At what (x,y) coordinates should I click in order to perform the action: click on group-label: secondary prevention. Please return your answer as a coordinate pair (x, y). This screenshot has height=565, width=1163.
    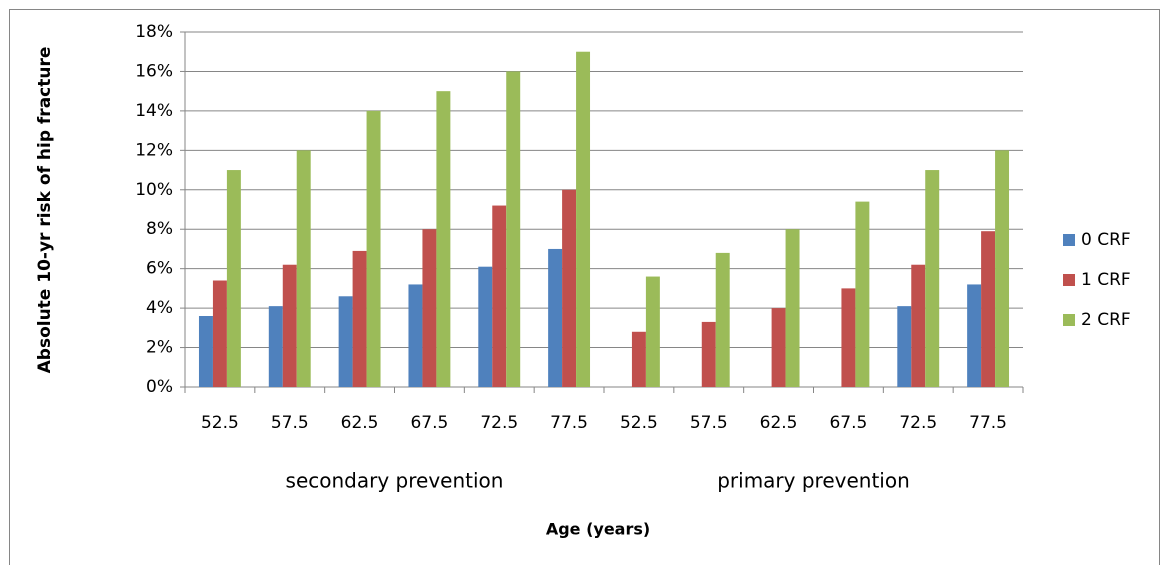
    Looking at the image, I should click on (395, 481).